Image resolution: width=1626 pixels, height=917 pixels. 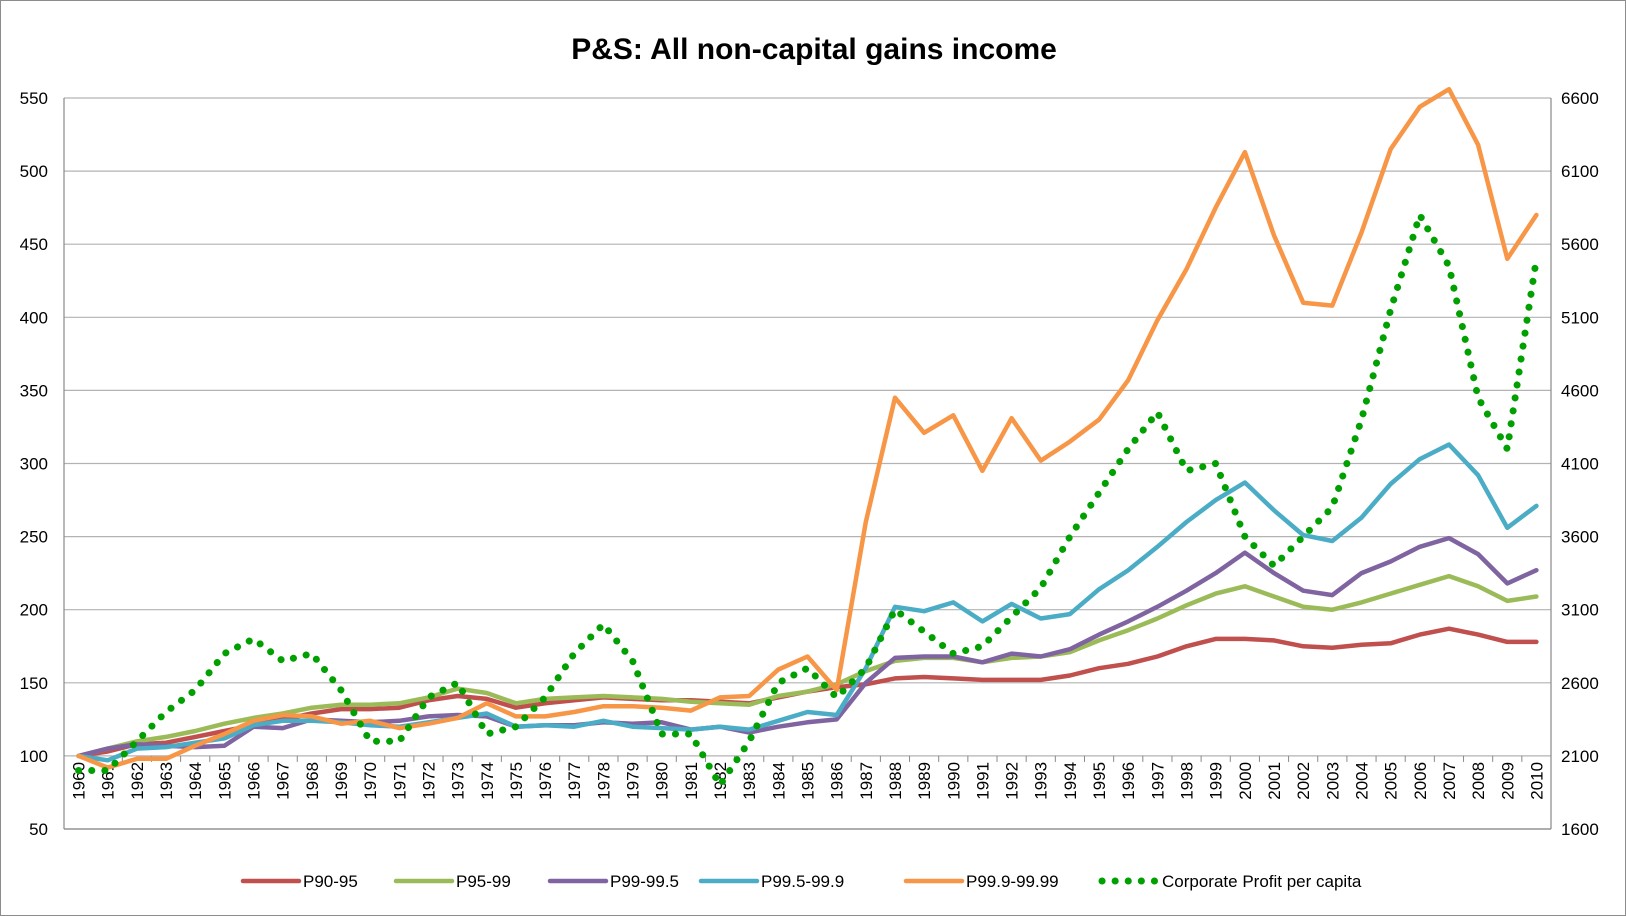 I want to click on y2-tick-label: 3100, so click(x=1580, y=610).